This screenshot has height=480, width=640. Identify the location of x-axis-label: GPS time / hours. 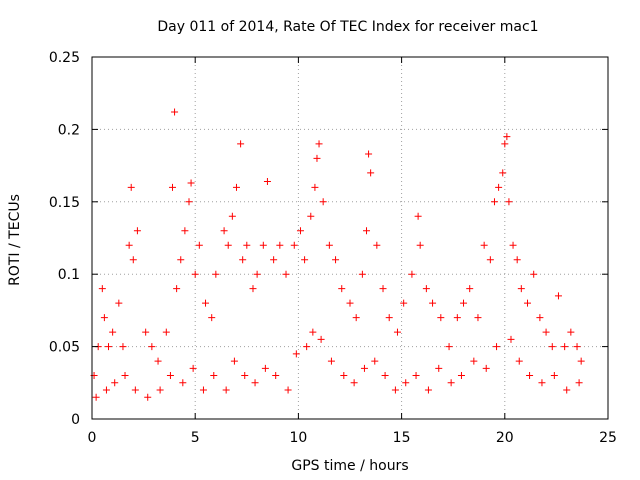
(349, 466).